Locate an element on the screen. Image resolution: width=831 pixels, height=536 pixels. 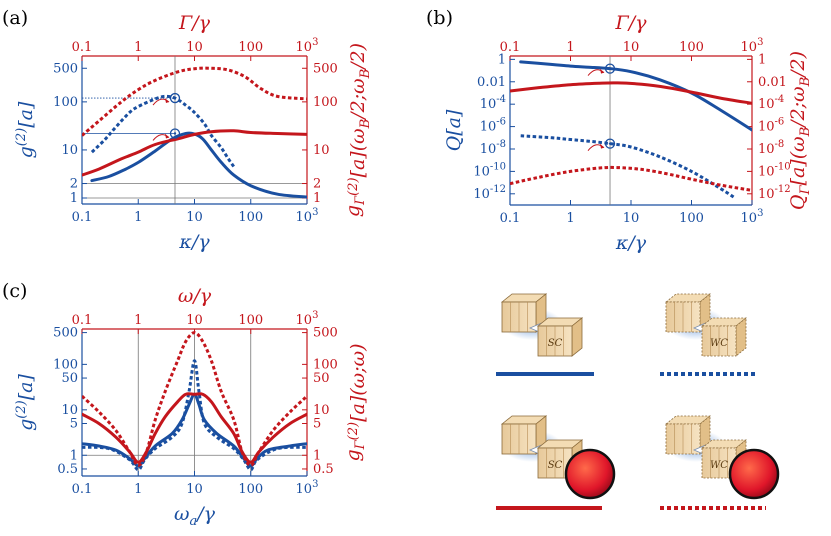
top-x-axis-title: ω/γ is located at coordinates (195, 296).